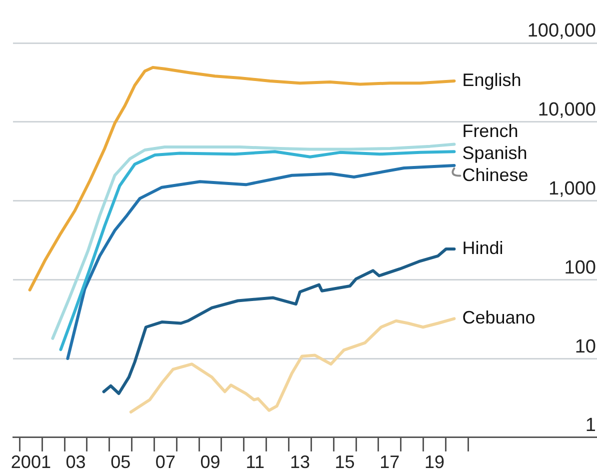 The image size is (597, 472). What do you see at coordinates (567, 110) in the screenshot?
I see `y-tick-label: 10,000` at bounding box center [567, 110].